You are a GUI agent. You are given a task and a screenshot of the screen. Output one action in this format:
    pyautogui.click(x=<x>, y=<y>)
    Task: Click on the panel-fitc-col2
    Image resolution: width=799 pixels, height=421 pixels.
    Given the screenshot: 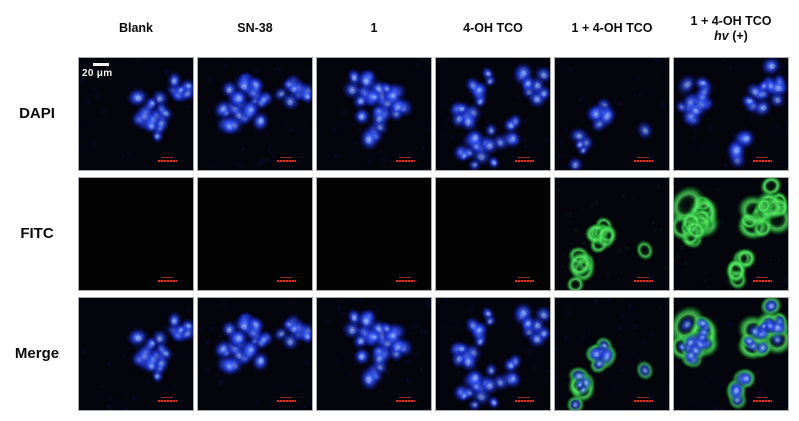 What is the action you would take?
    pyautogui.click(x=255, y=234)
    